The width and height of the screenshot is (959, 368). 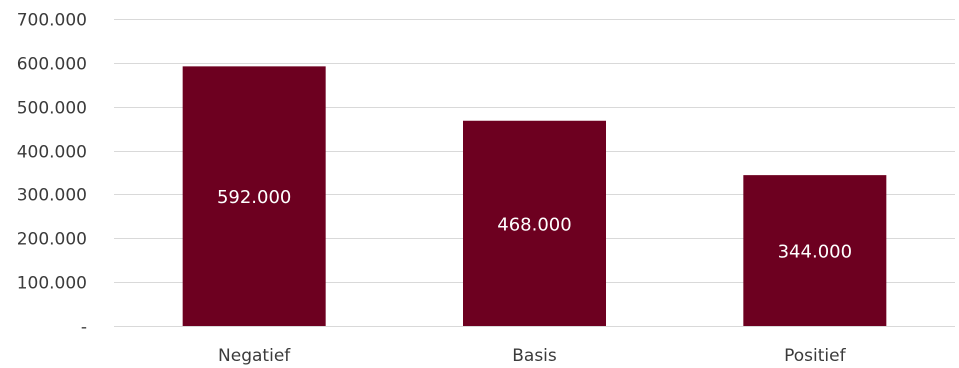 I want to click on y-tick-label: 500.000, so click(x=52, y=109).